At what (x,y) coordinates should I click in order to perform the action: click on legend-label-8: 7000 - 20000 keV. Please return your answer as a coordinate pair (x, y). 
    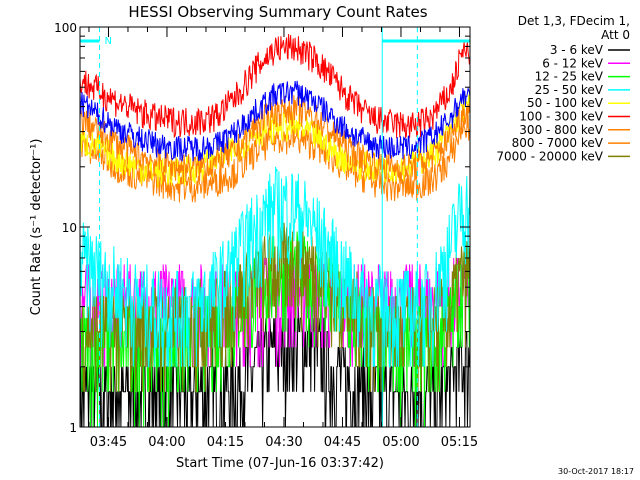
    Looking at the image, I should click on (549, 156).